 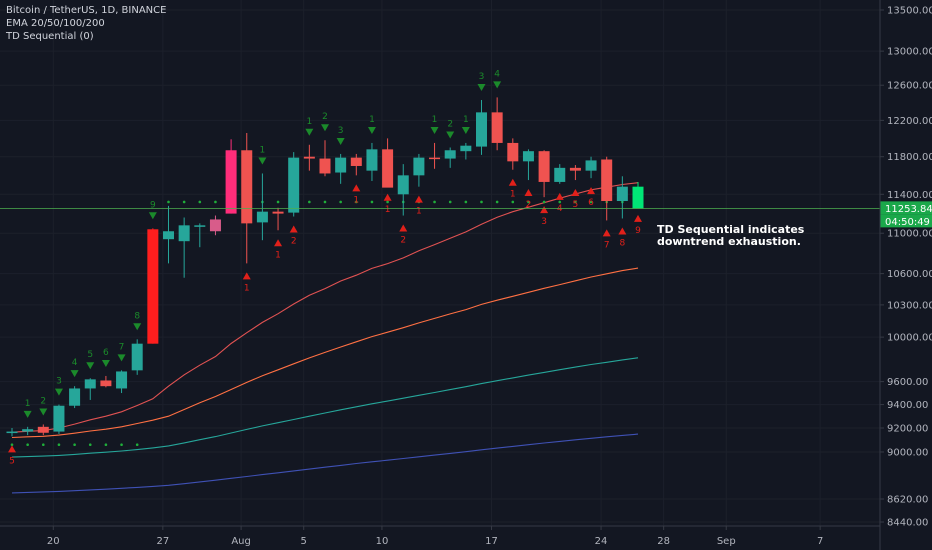 What do you see at coordinates (638, 231) in the screenshot?
I see `td-count-label: 9` at bounding box center [638, 231].